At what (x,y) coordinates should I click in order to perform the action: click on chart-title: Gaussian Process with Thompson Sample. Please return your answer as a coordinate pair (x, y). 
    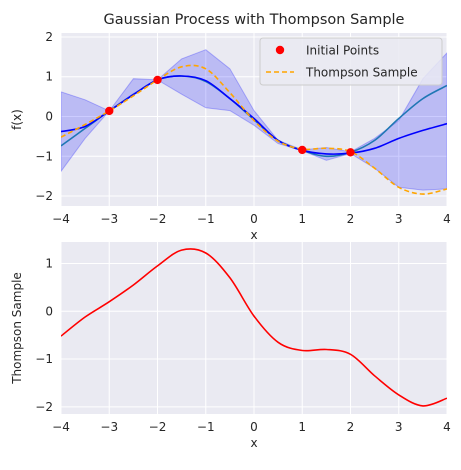
    Looking at the image, I should click on (254, 20).